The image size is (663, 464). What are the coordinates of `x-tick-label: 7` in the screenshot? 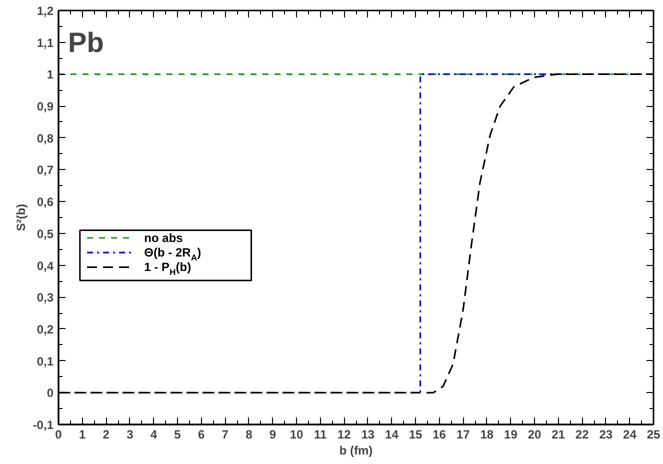 It's located at (225, 435).